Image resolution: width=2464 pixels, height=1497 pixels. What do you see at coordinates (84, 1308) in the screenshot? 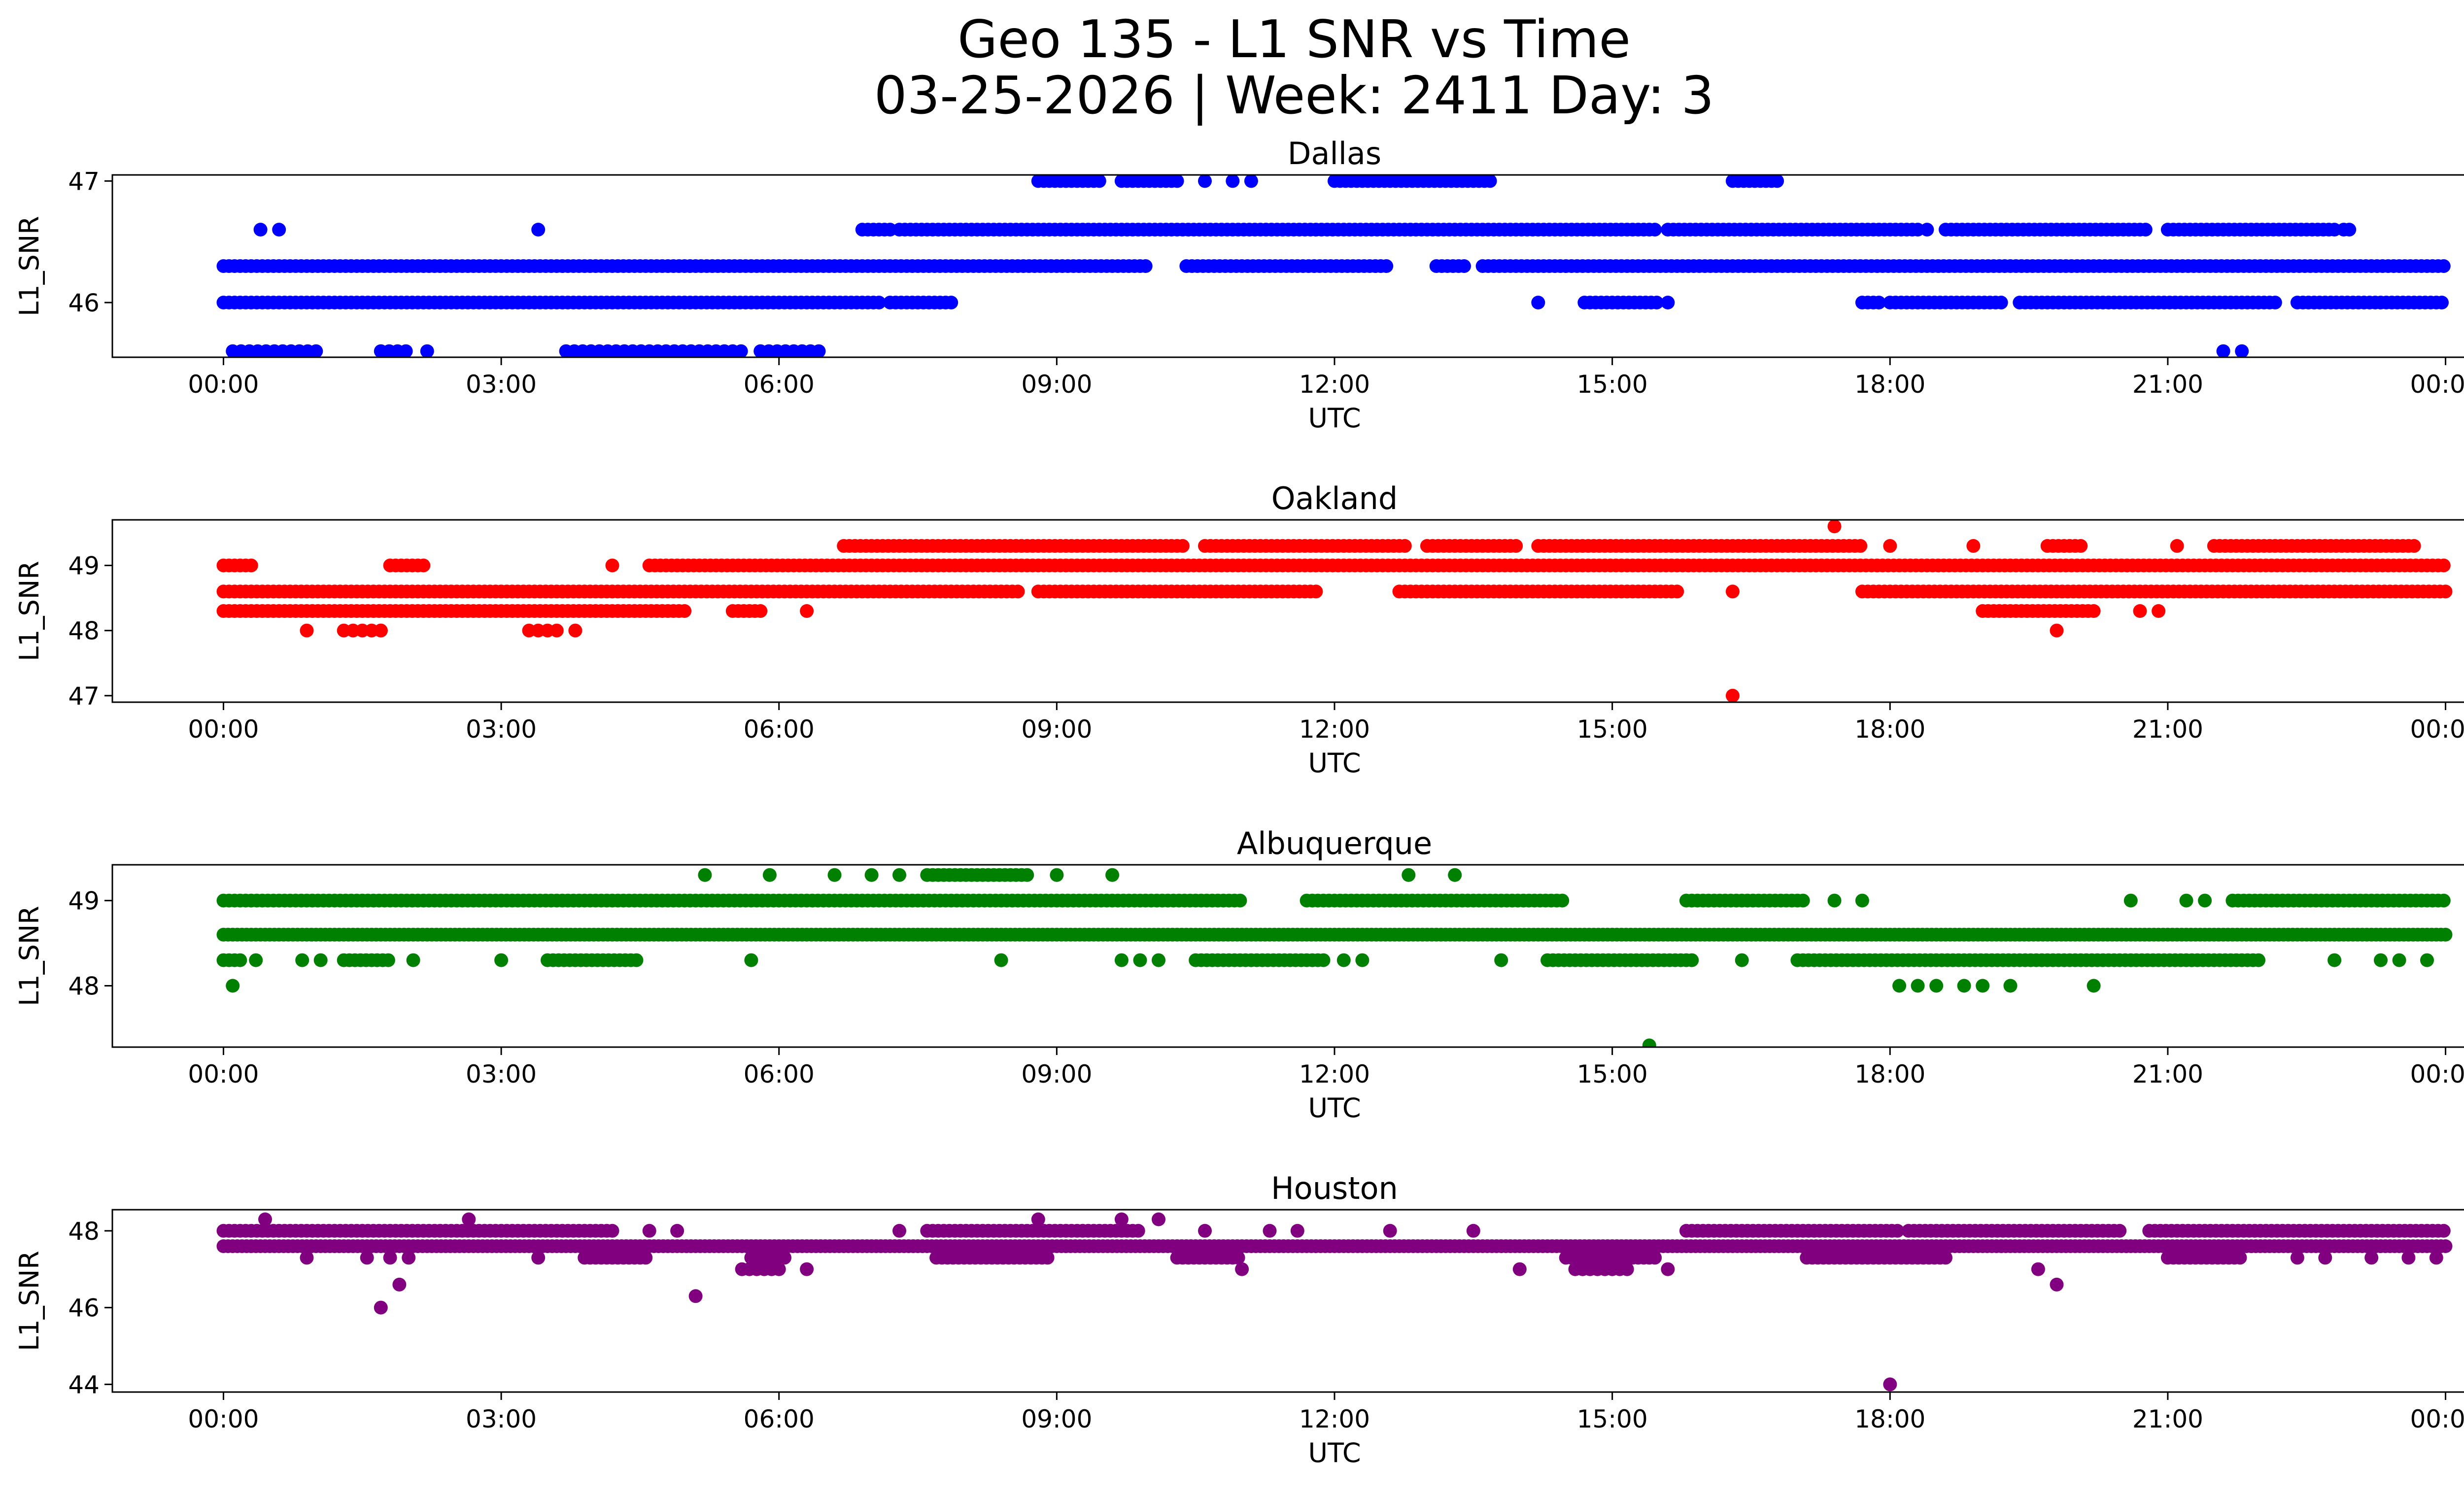
I see `y-tick-label: 46` at bounding box center [84, 1308].